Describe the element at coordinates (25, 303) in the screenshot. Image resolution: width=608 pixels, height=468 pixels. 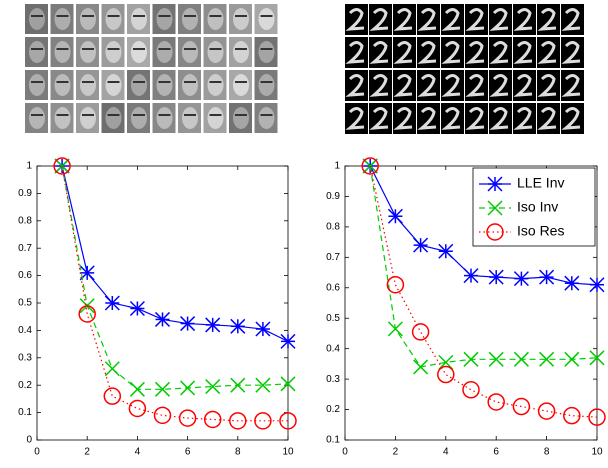
I see `y-tick-label: 0.5` at that location.